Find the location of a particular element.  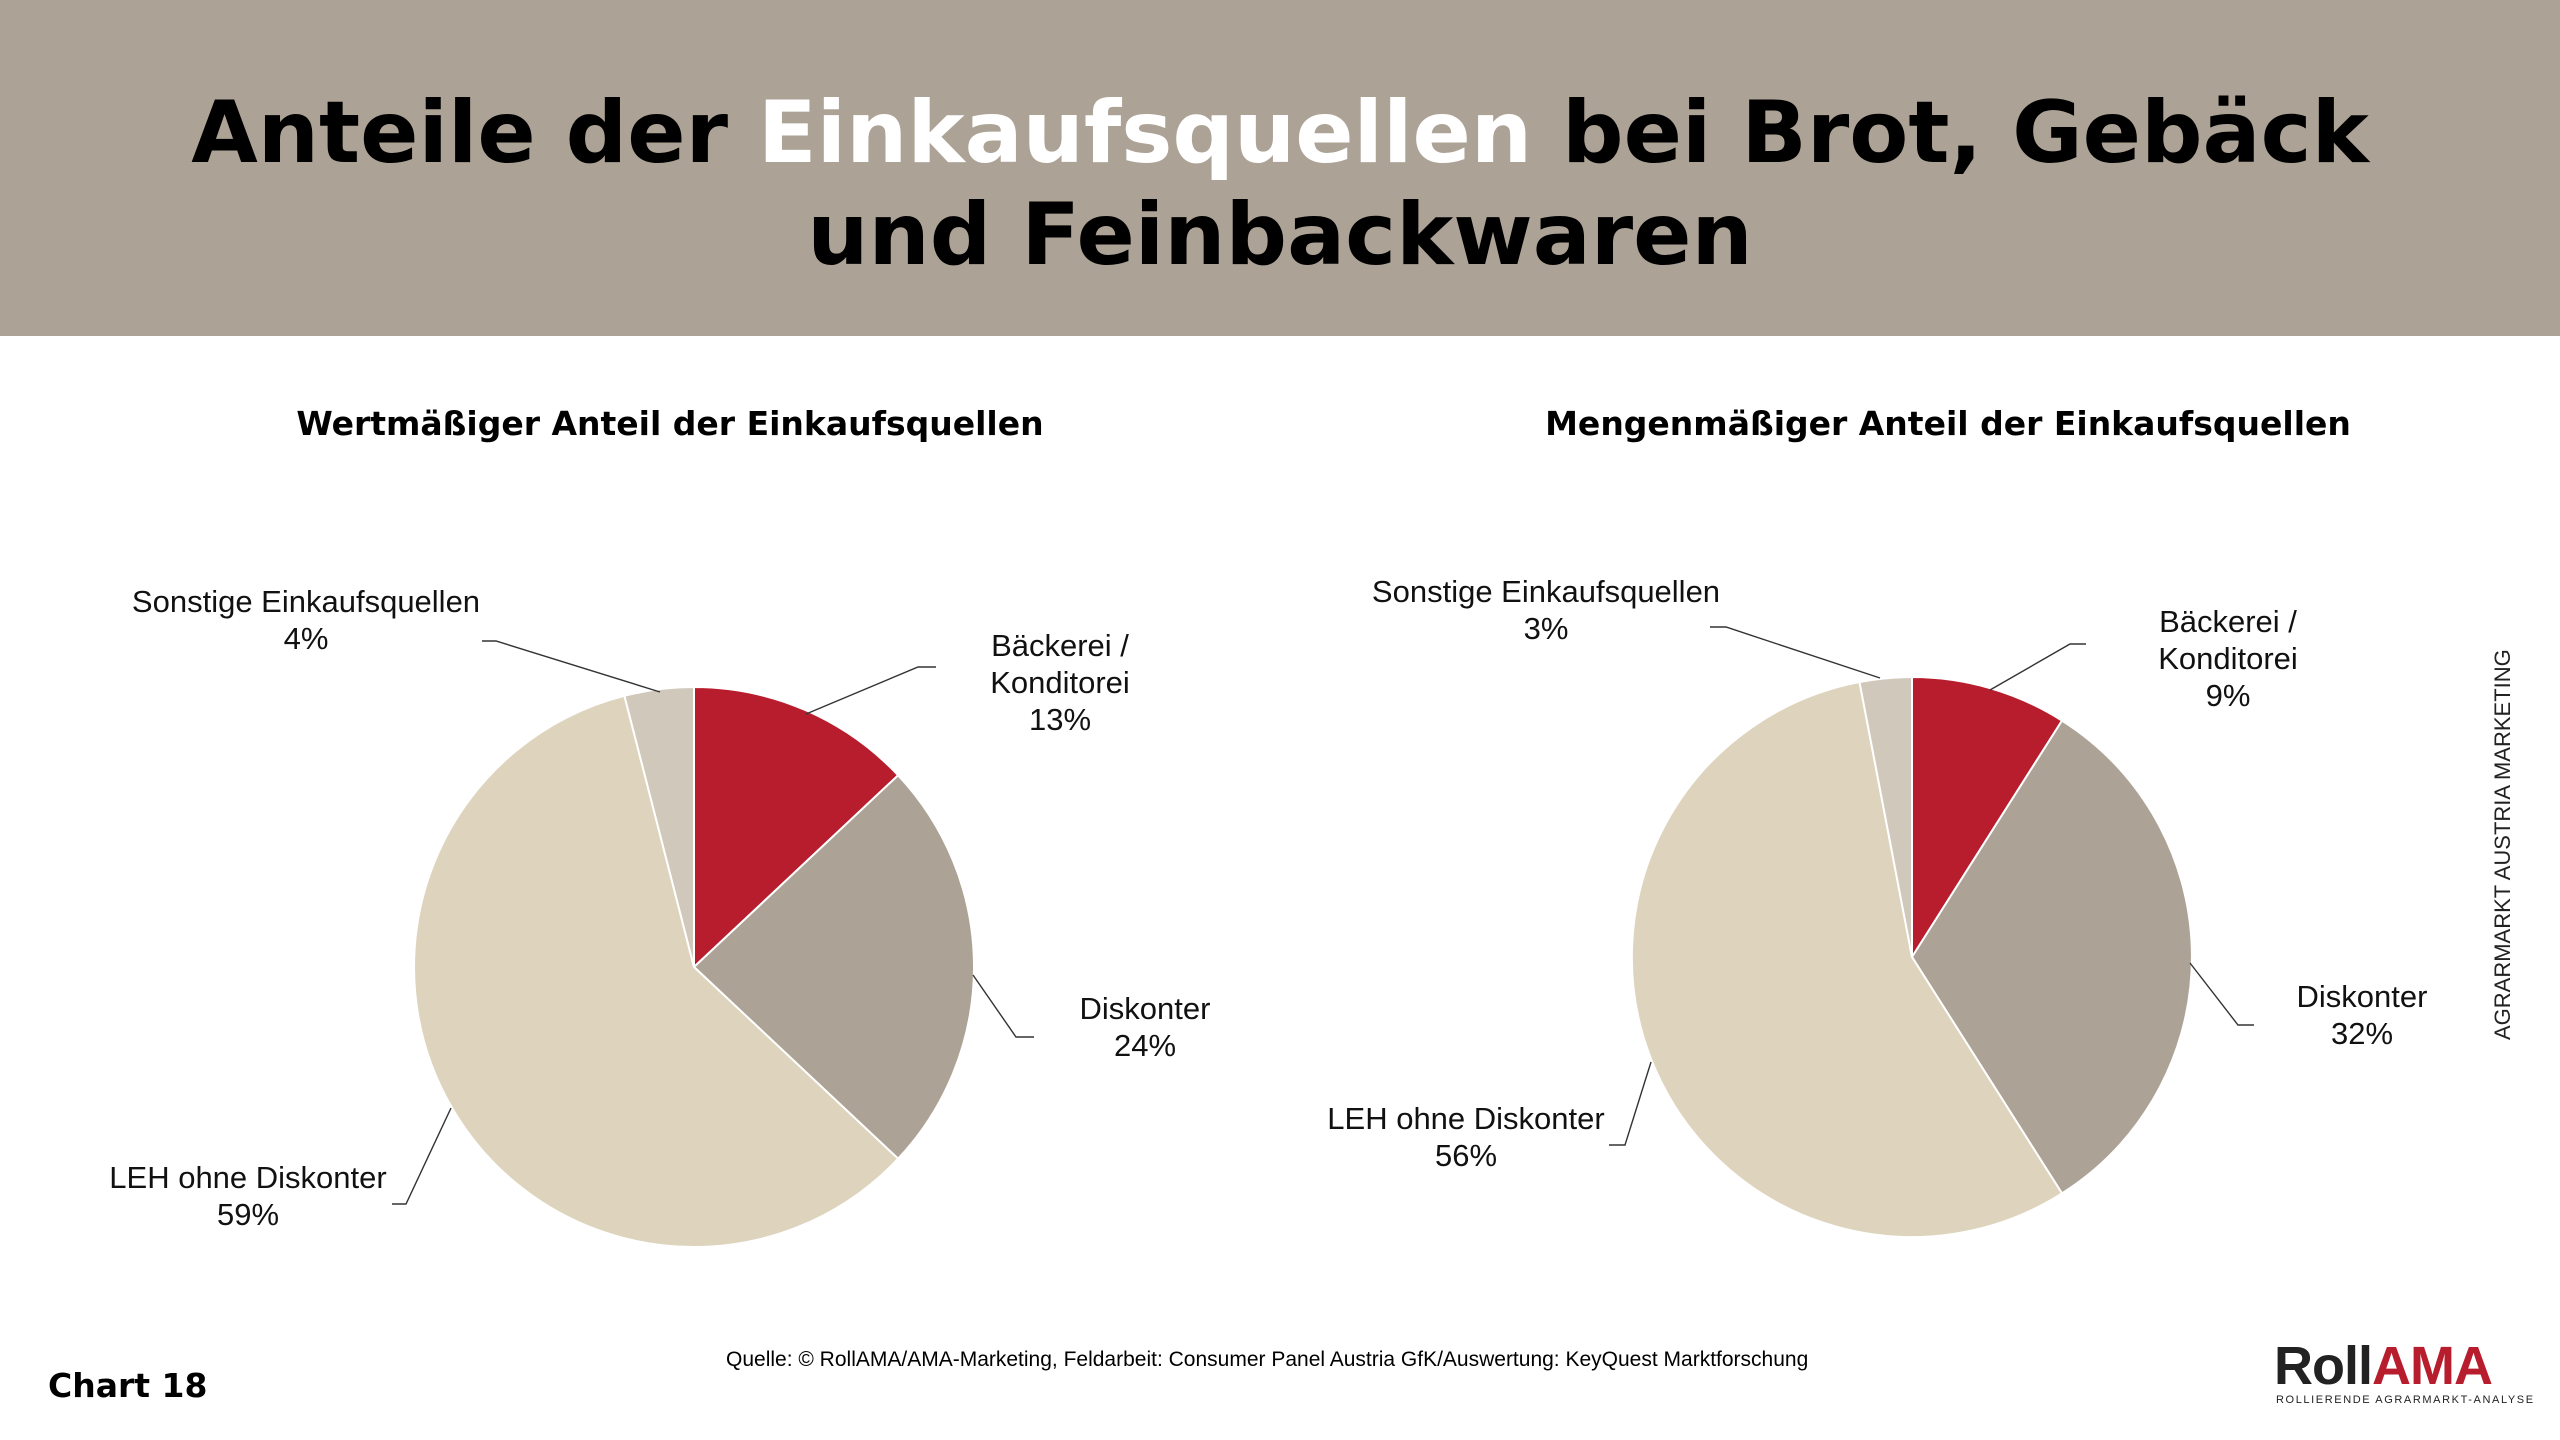

pie-1-label-3: Sonstige Einkaufsquellen 3% is located at coordinates (1546, 610).